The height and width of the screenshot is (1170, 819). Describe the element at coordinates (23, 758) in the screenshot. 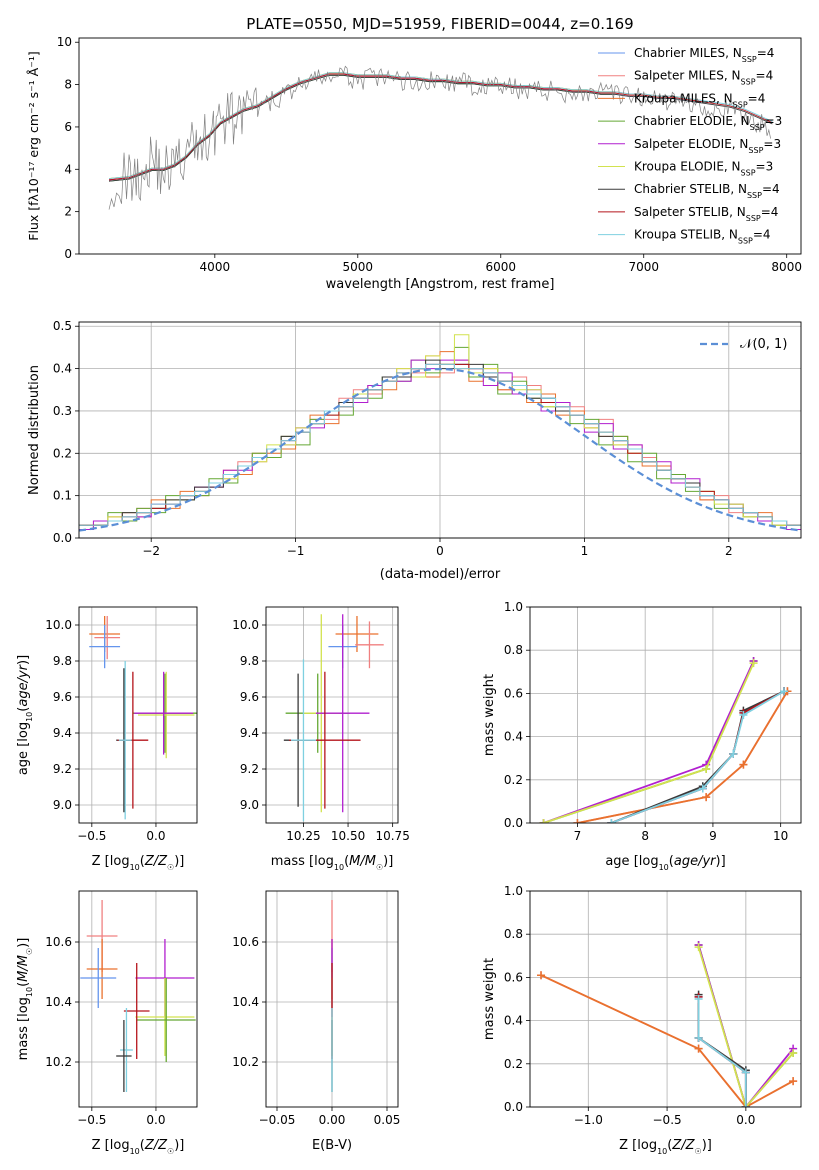

I see `label-part: age [` at that location.